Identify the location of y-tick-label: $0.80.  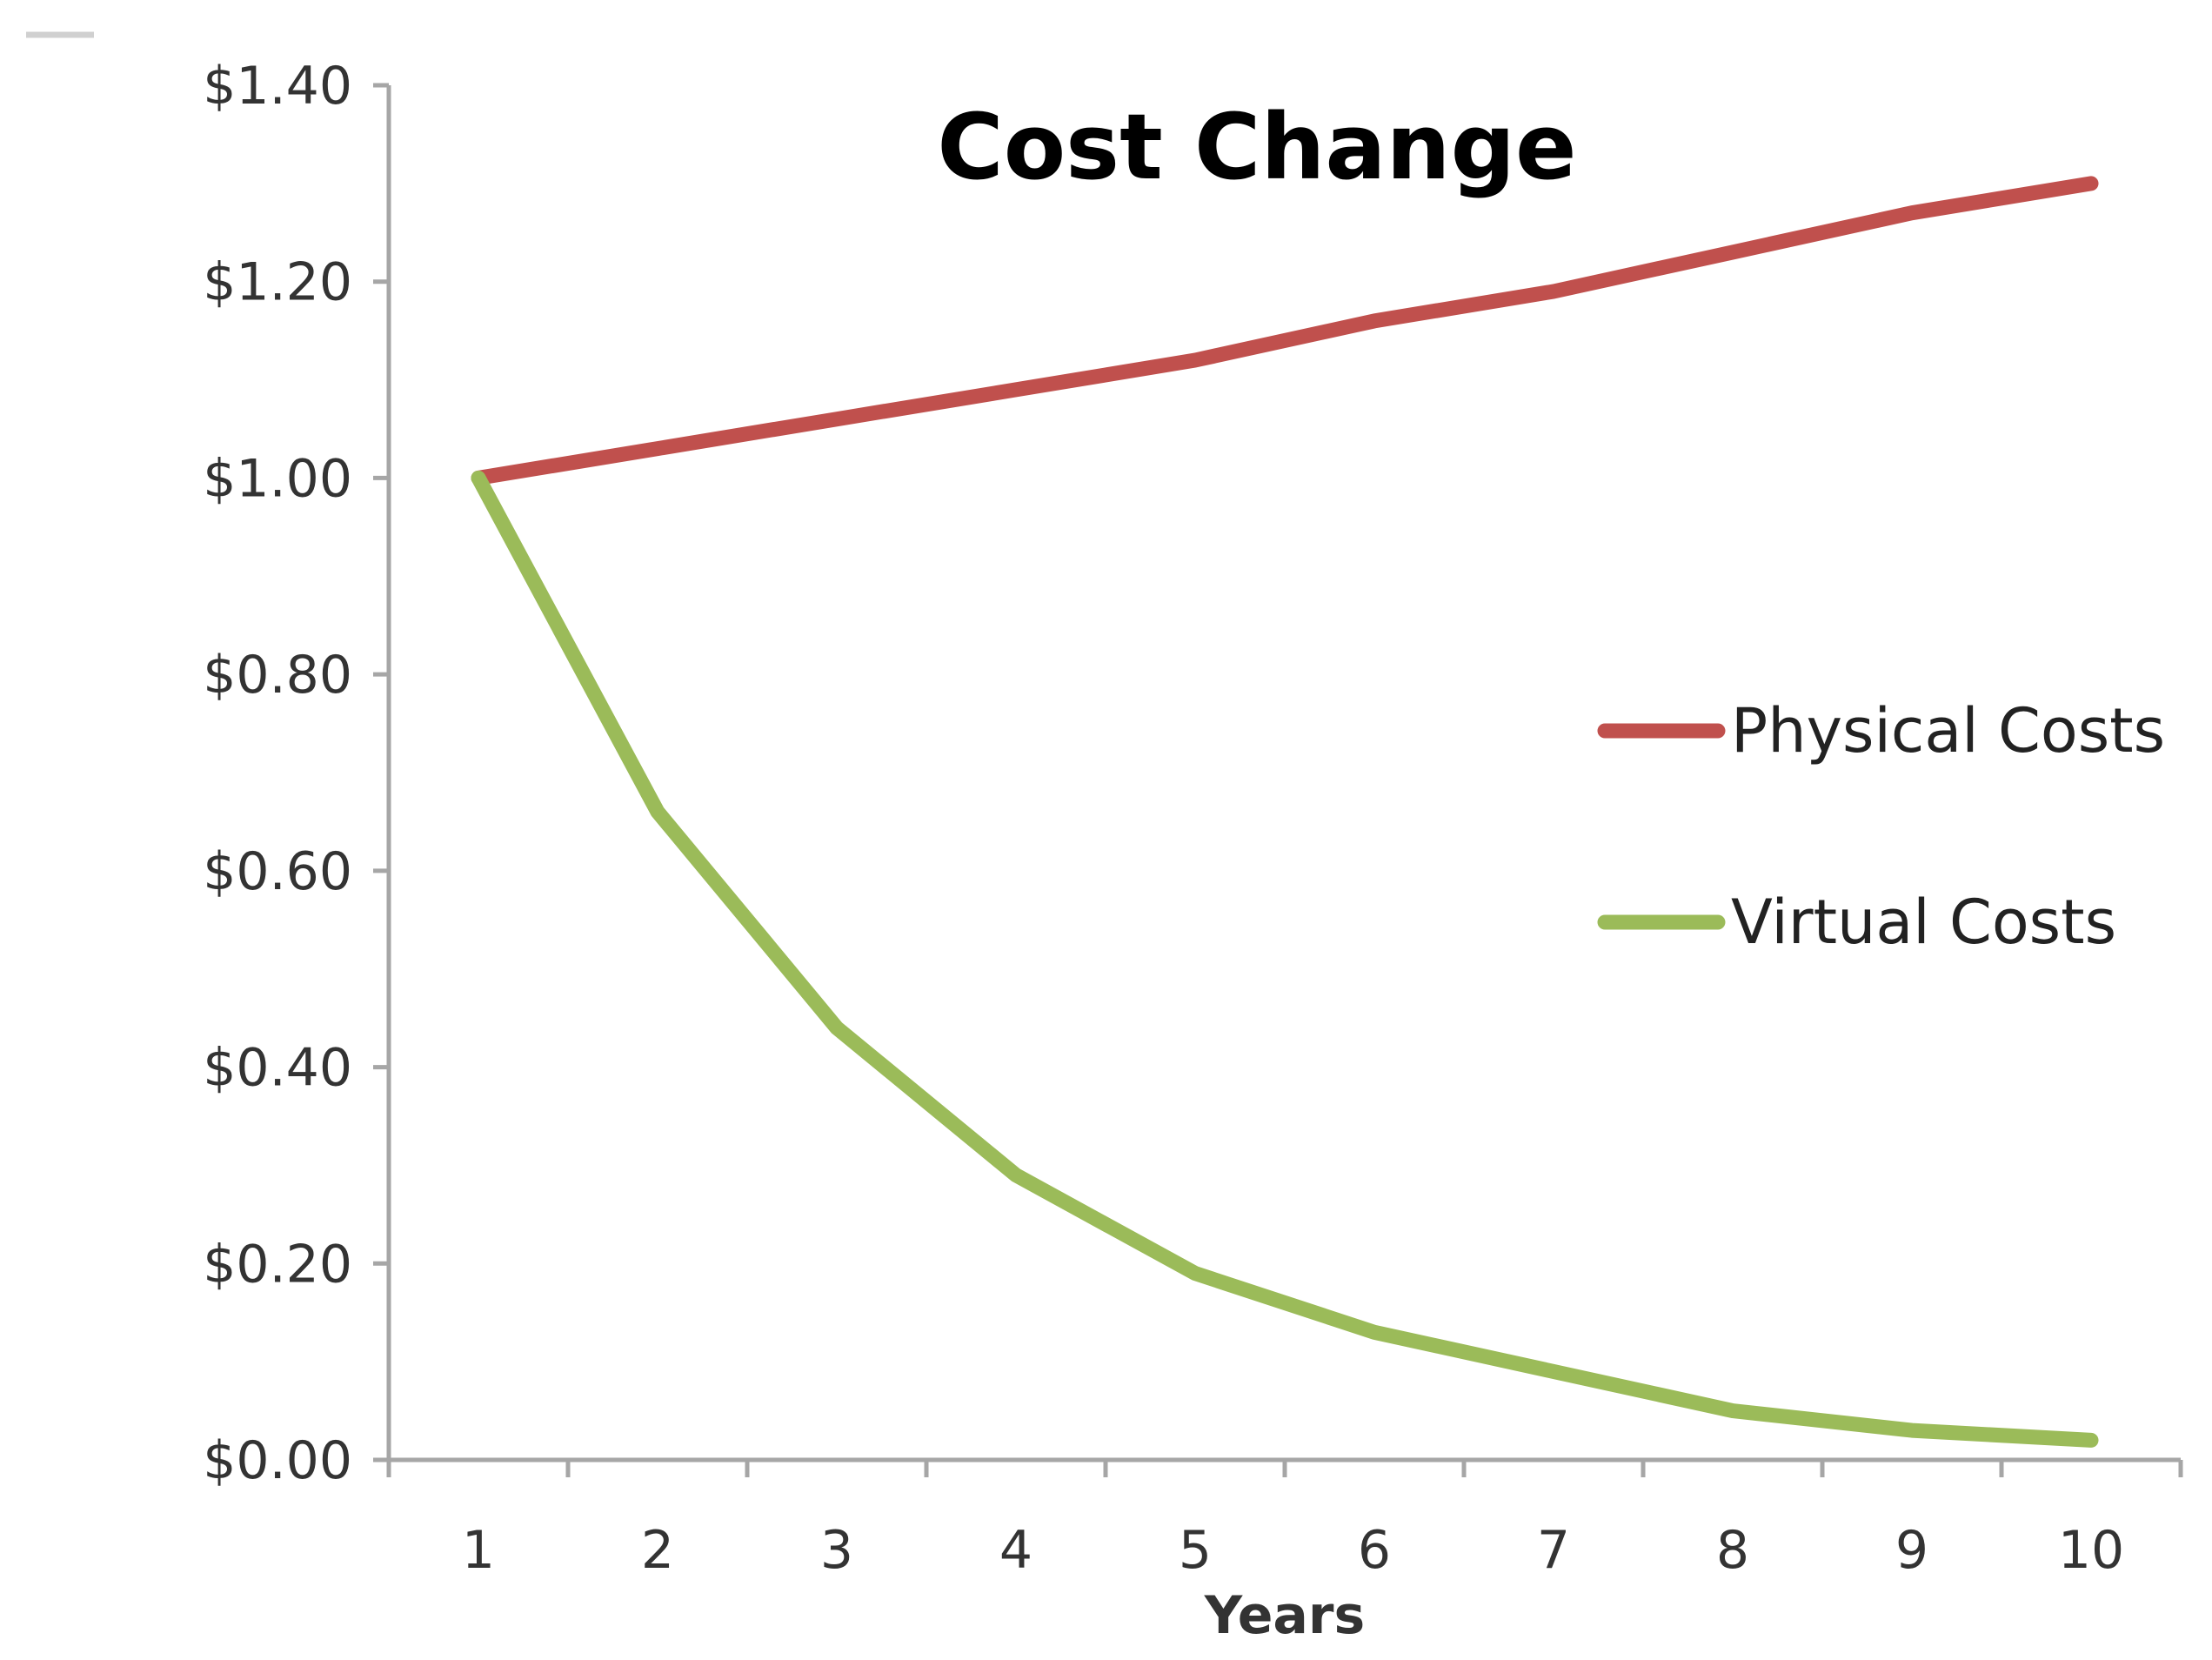
(277, 675).